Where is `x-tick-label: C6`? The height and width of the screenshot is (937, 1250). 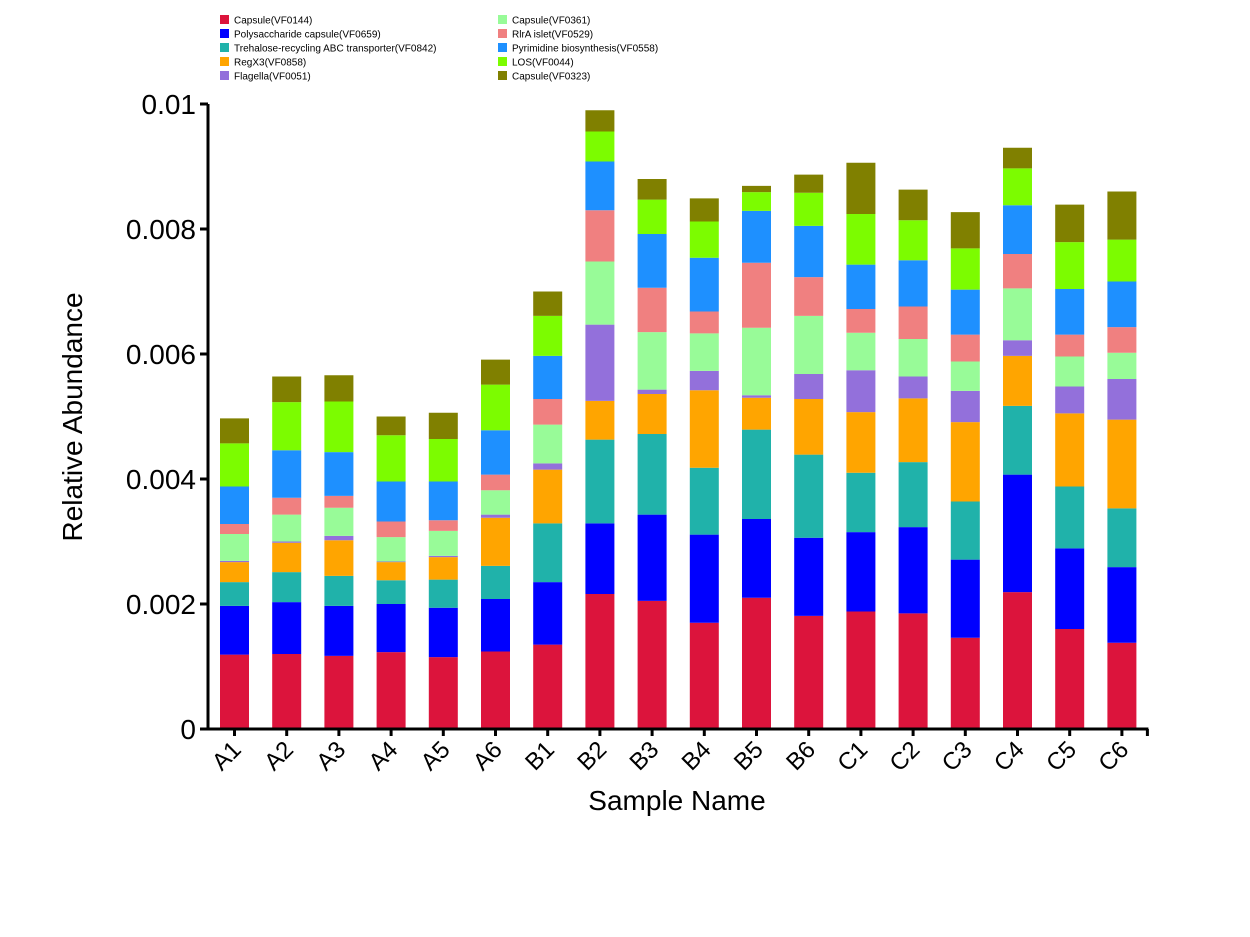
x-tick-label: C6 is located at coordinates (1113, 756).